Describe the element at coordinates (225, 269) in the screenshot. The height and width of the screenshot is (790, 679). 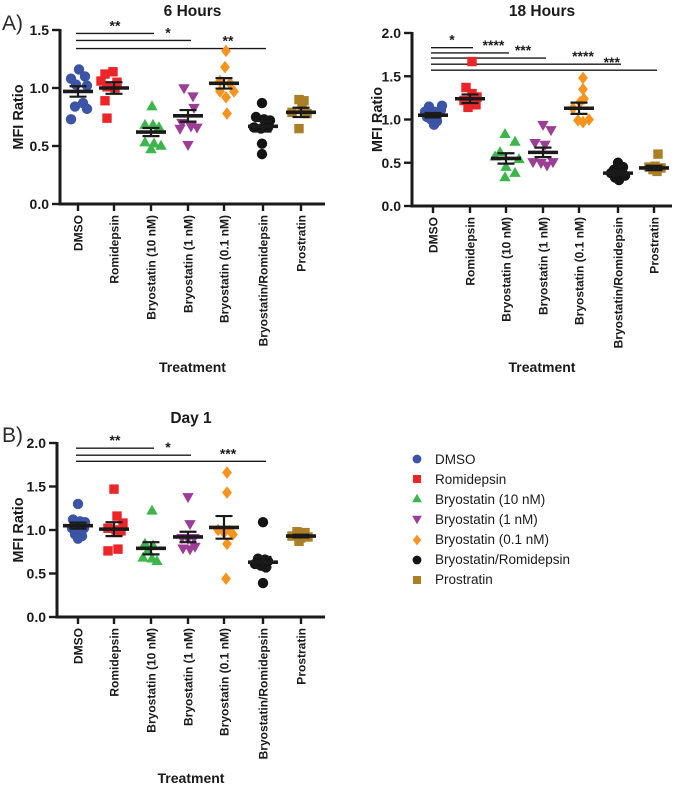
I see `x-tick-label: Bryostatin (0.1 nM)` at that location.